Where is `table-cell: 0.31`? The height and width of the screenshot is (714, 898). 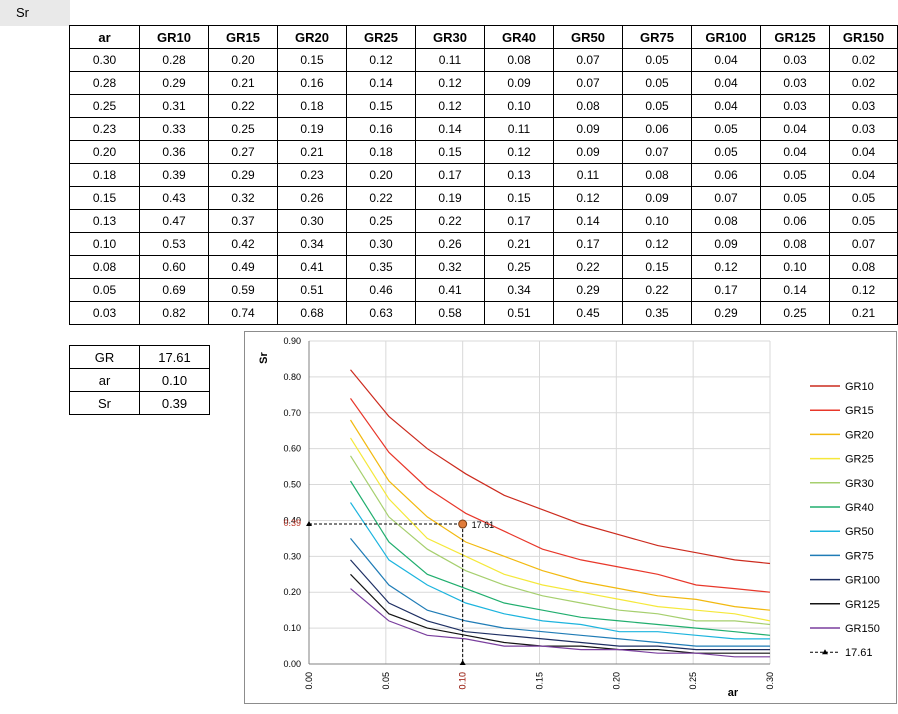 table-cell: 0.31 is located at coordinates (174, 106).